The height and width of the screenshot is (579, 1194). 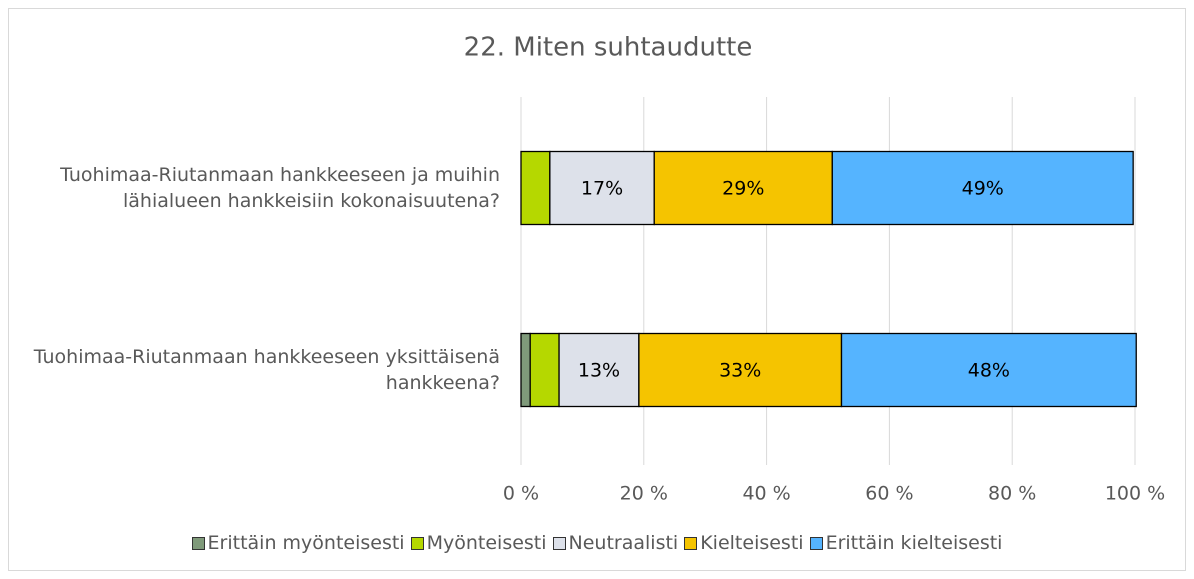 I want to click on legend-label: Kielteisesti, so click(x=752, y=543).